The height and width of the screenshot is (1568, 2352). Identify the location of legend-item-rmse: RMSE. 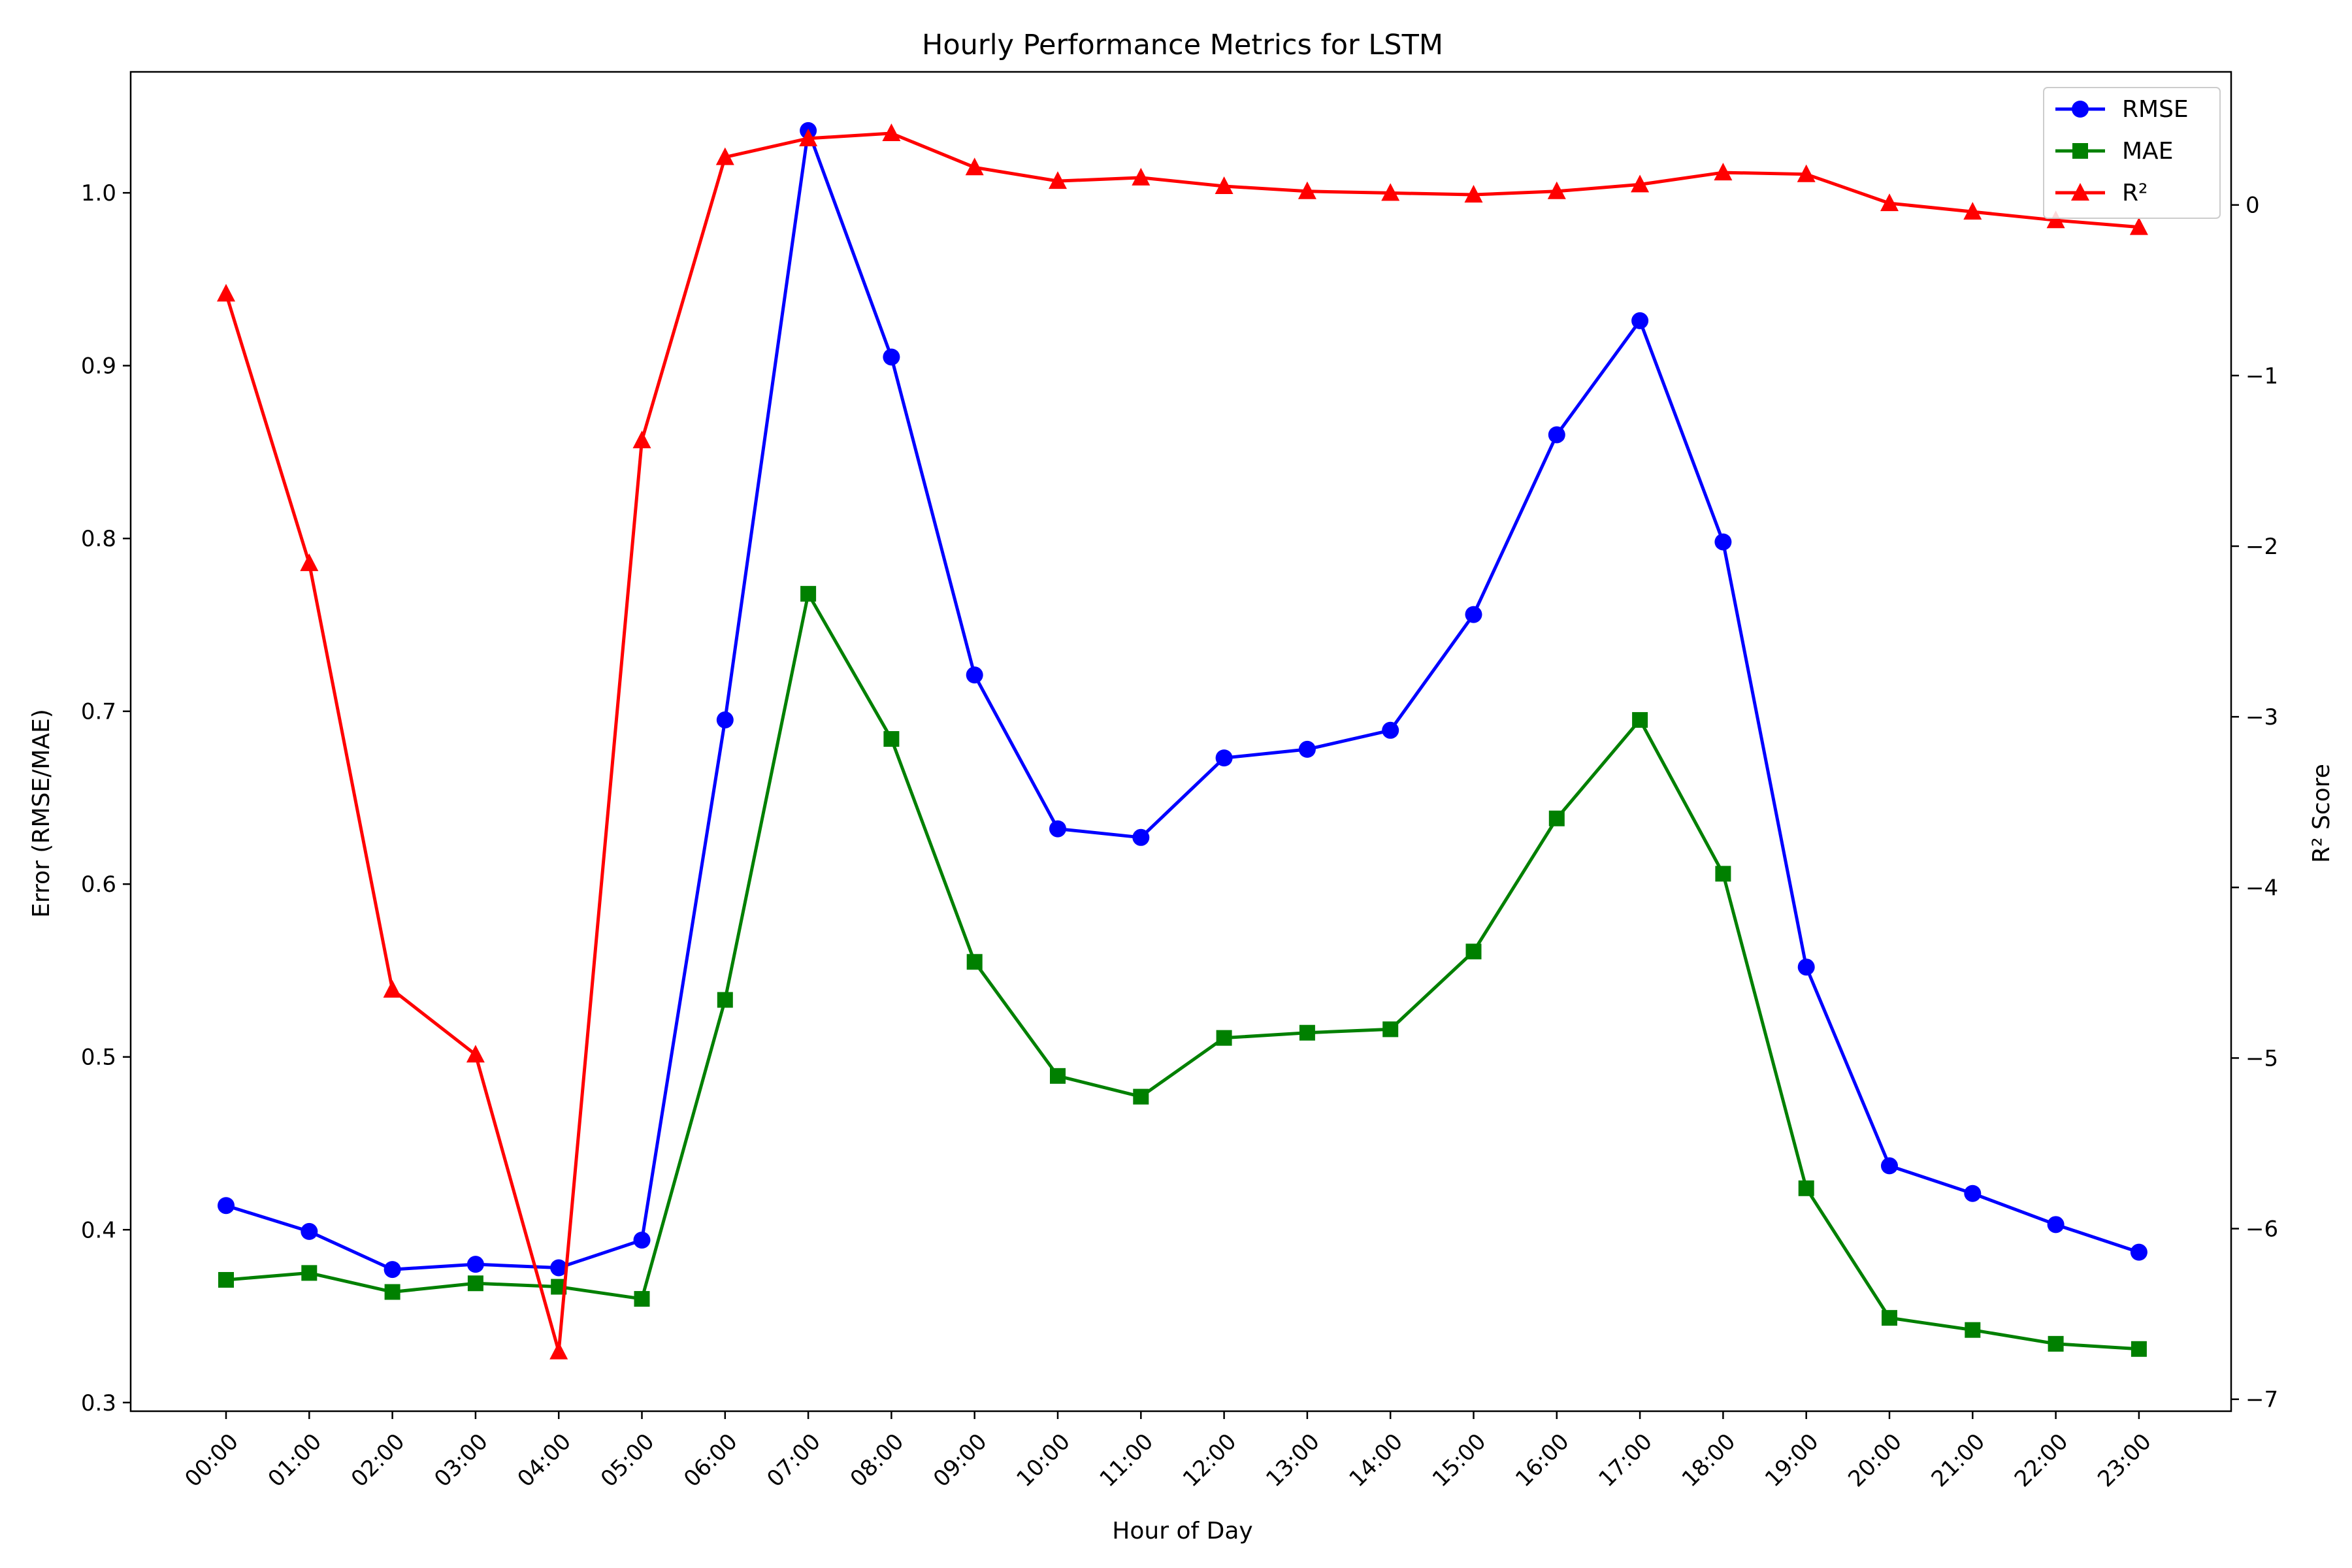
(2122, 109).